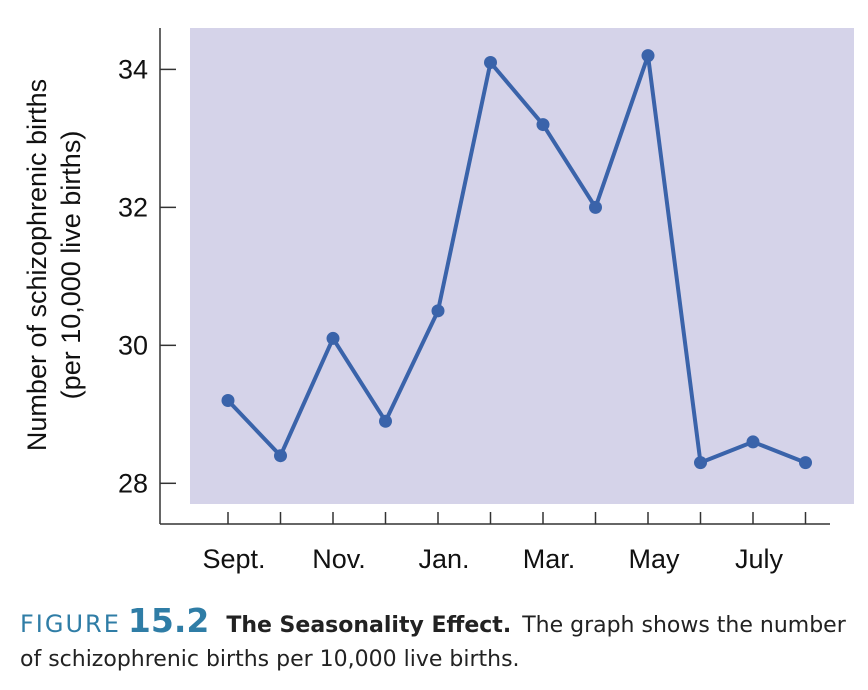 This screenshot has height=690, width=868. Describe the element at coordinates (759, 559) in the screenshot. I see `x-tick-label: July` at that location.